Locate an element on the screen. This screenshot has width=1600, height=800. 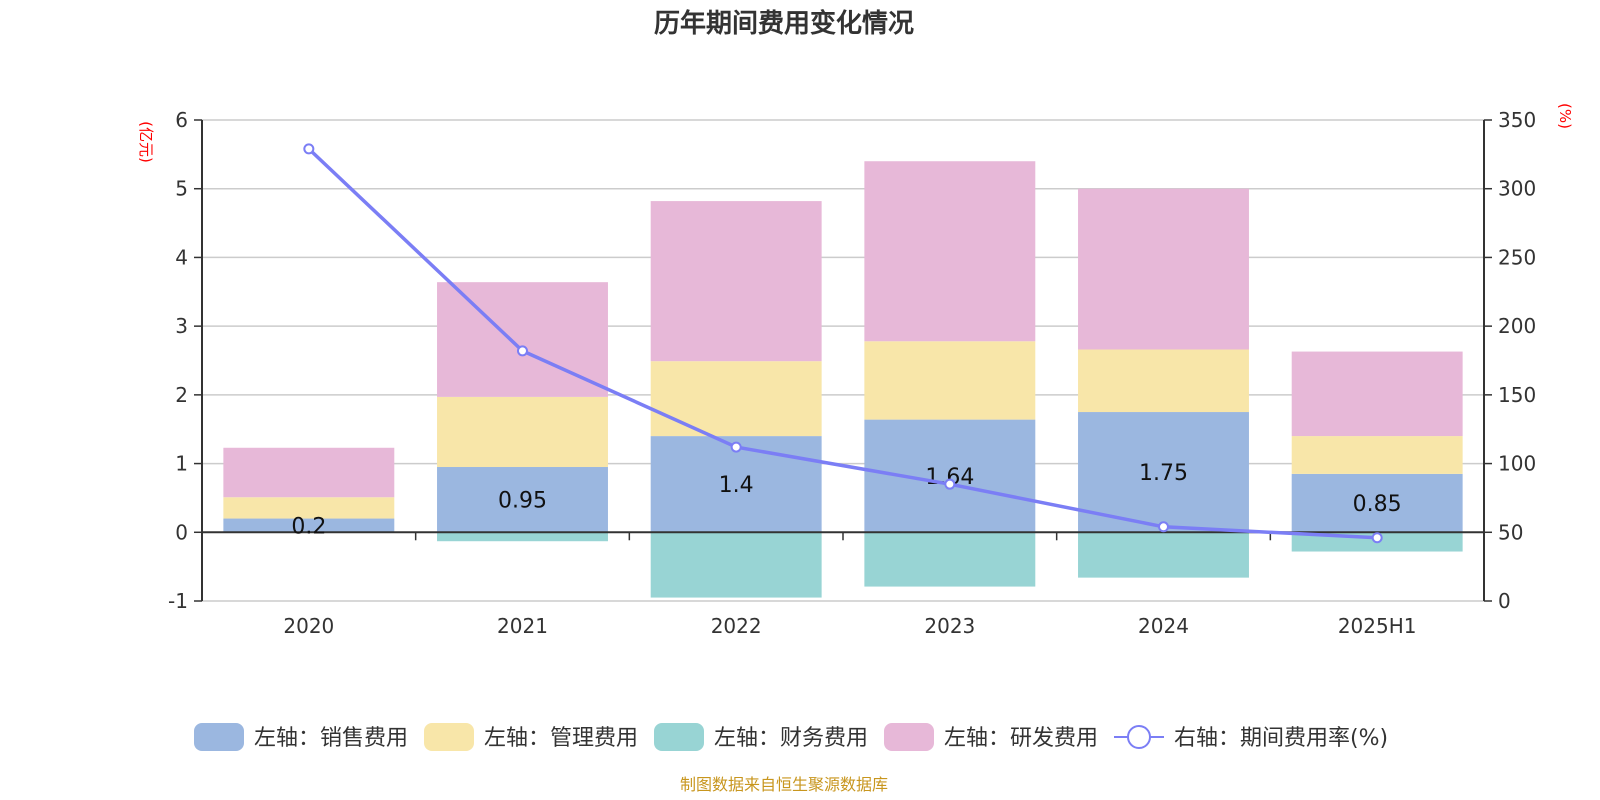
legend-item: 左轴：管理费用 is located at coordinates (531, 737).